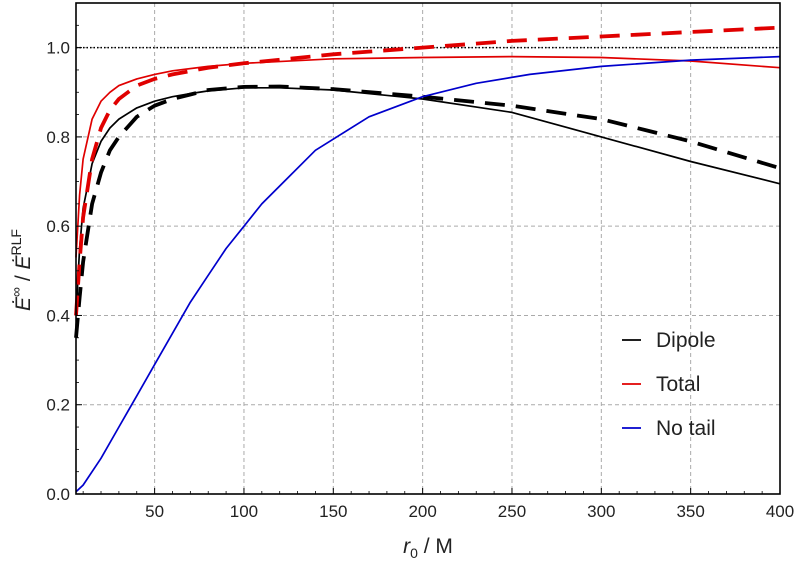 This screenshot has height=561, width=800. I want to click on y-axis-label-num-sup: ∞, so click(16, 292).